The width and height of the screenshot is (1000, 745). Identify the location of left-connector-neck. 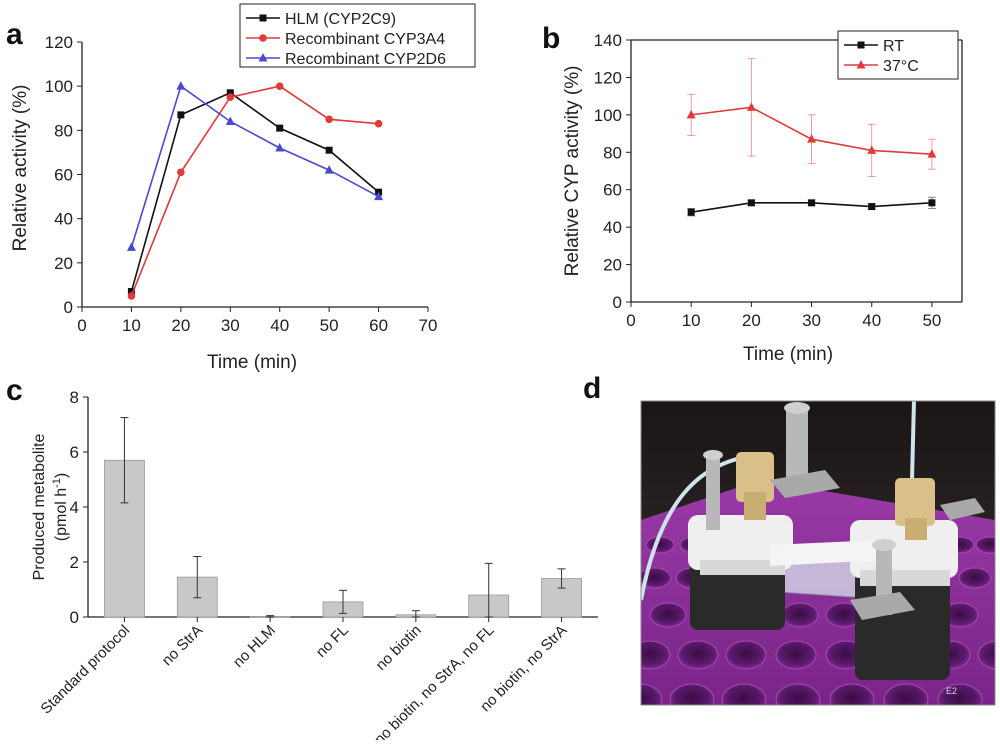
(755, 506).